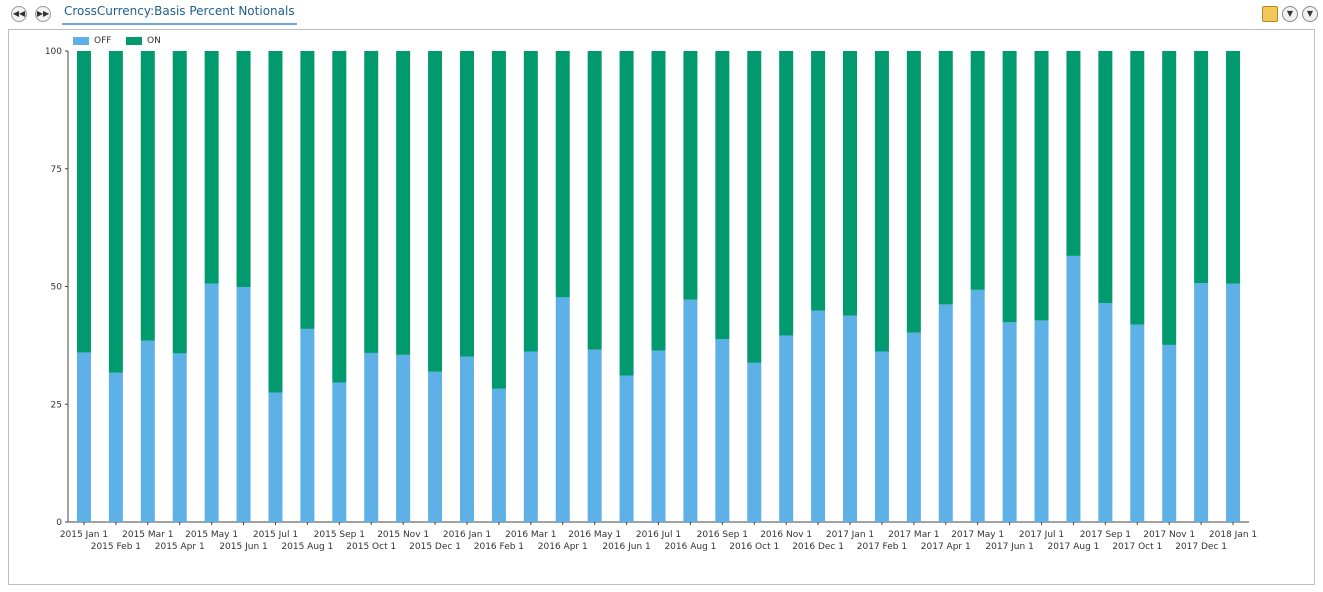  What do you see at coordinates (143, 41) in the screenshot?
I see `legend-item-on: ON` at bounding box center [143, 41].